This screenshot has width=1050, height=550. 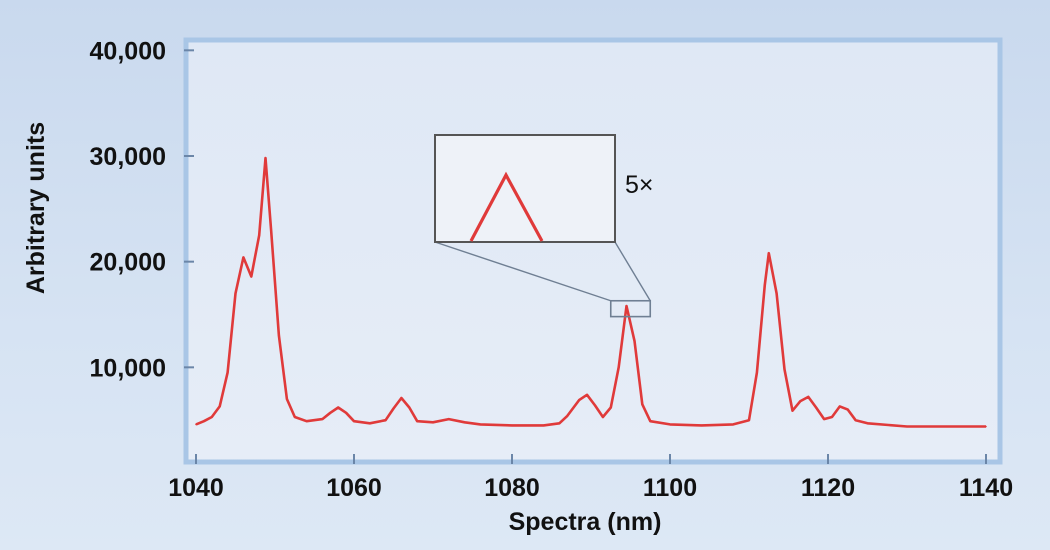 I want to click on x-axis-title: Spectra (nm), so click(x=585, y=522).